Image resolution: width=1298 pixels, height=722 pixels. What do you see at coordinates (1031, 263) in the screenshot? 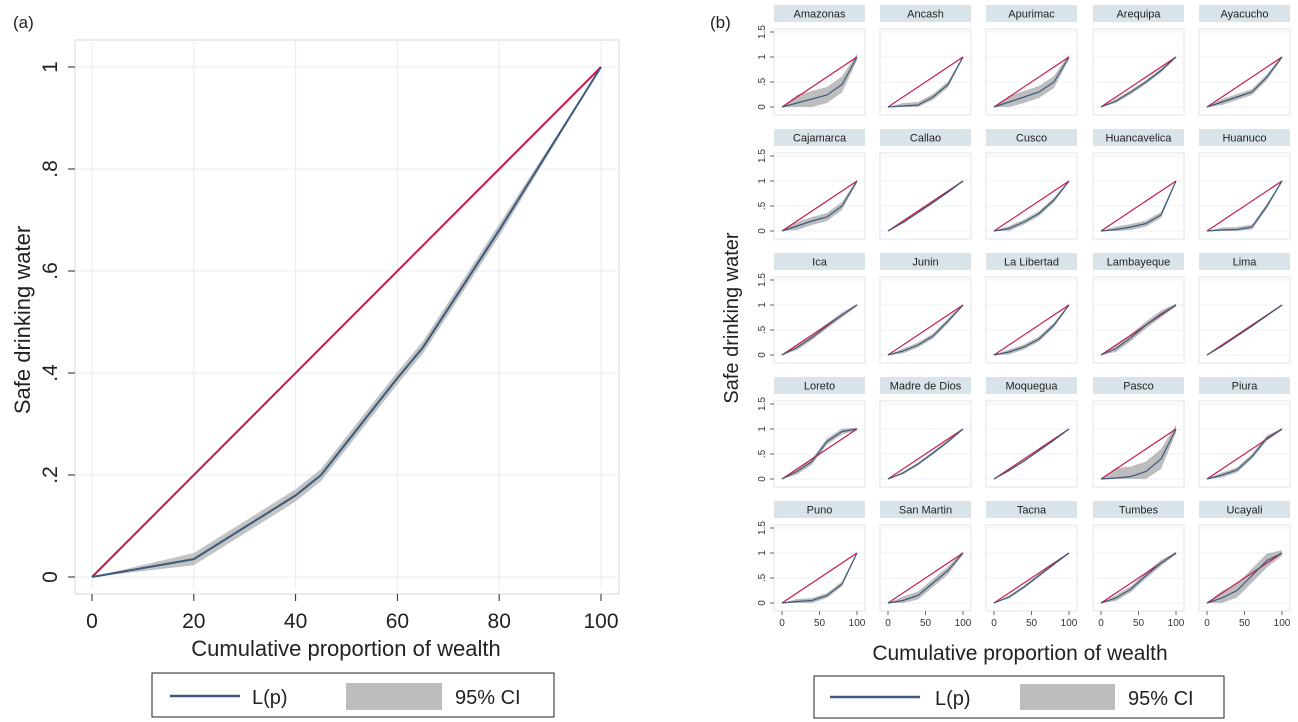
I see `facet-title: La Libertad` at bounding box center [1031, 263].